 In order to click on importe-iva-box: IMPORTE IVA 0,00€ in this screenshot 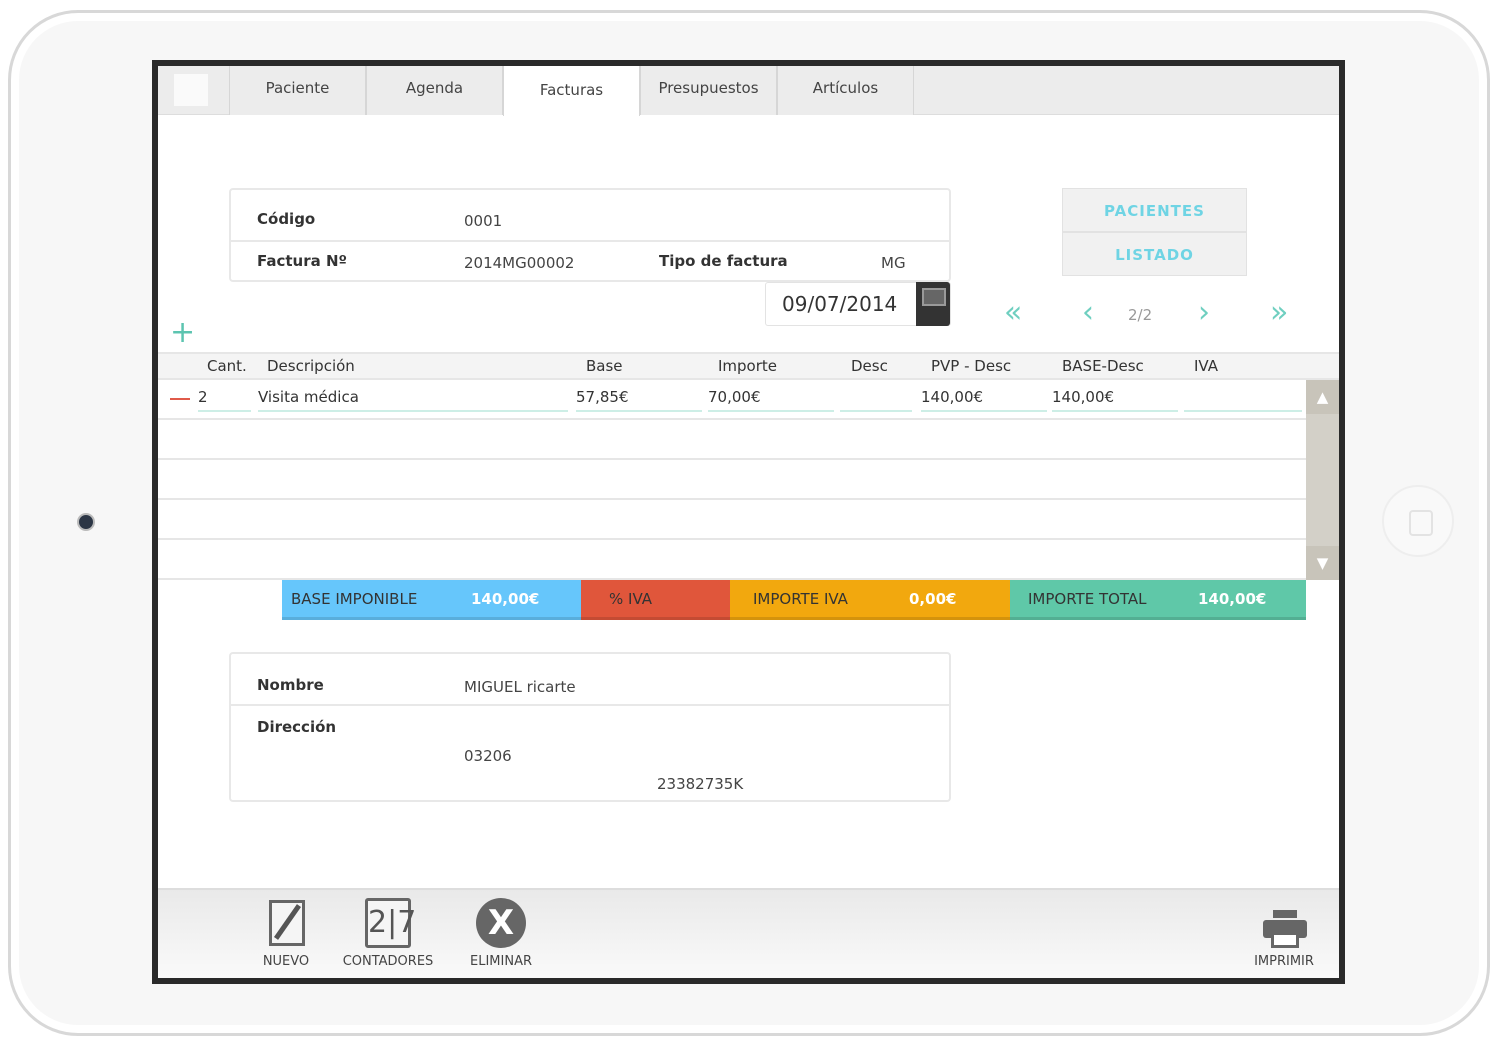, I will do `click(870, 600)`.